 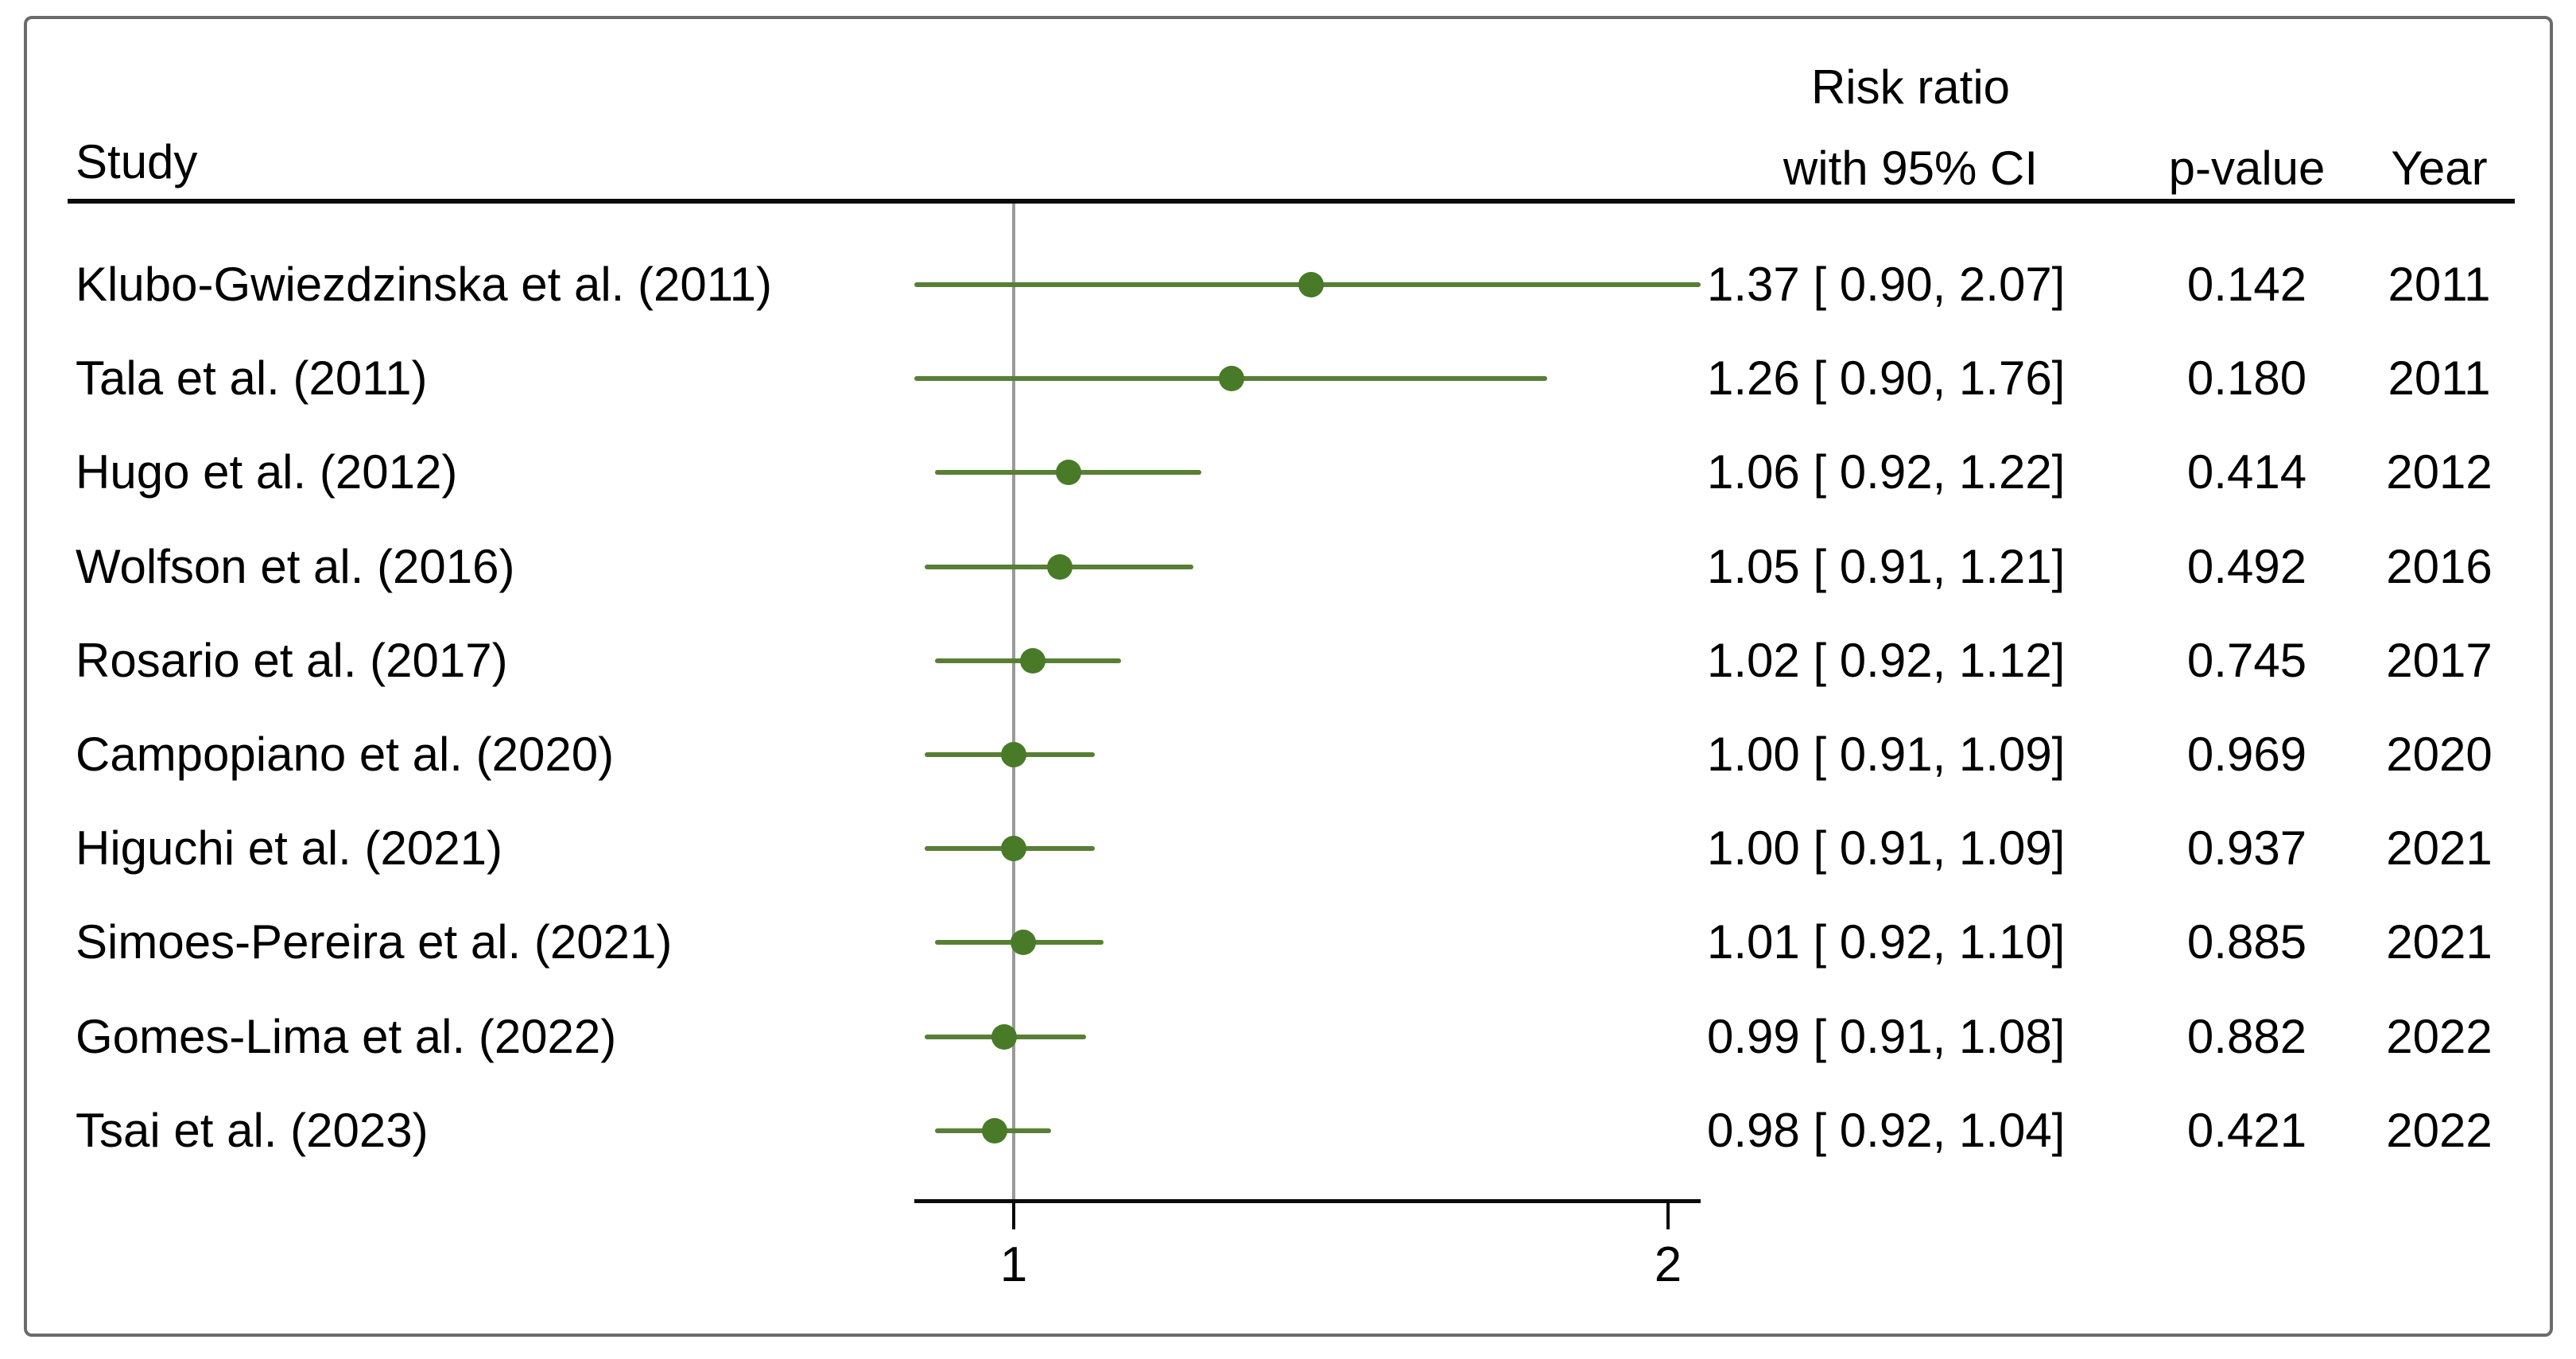 What do you see at coordinates (252, 1130) in the screenshot?
I see `study-label: Tsai et al. (2023)` at bounding box center [252, 1130].